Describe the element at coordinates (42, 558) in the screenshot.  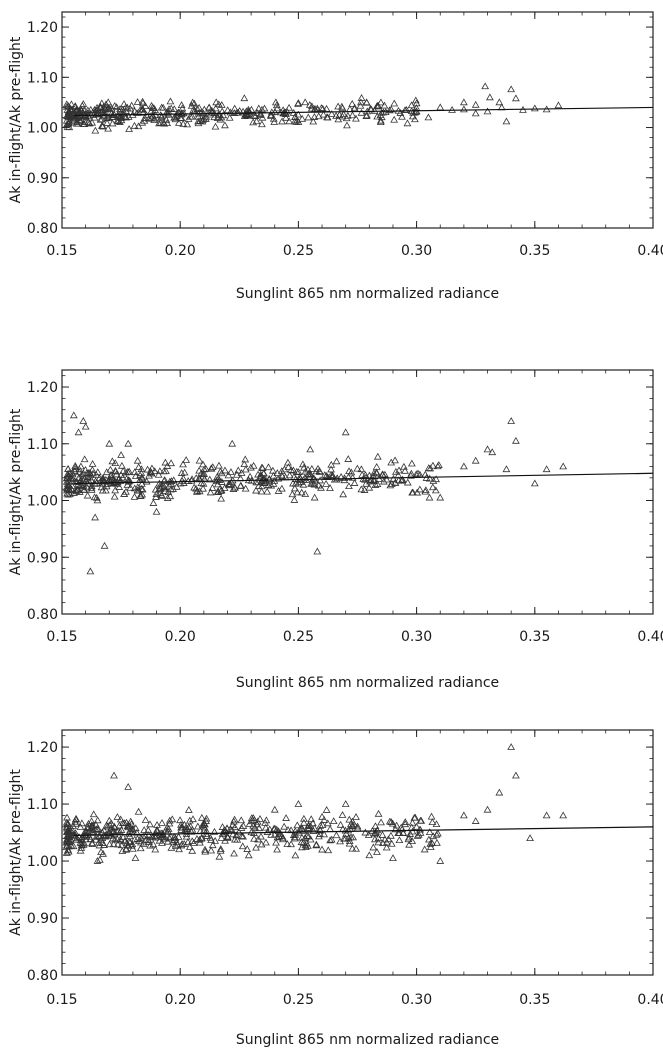
I see `y-tick-label: 0.90` at that location.